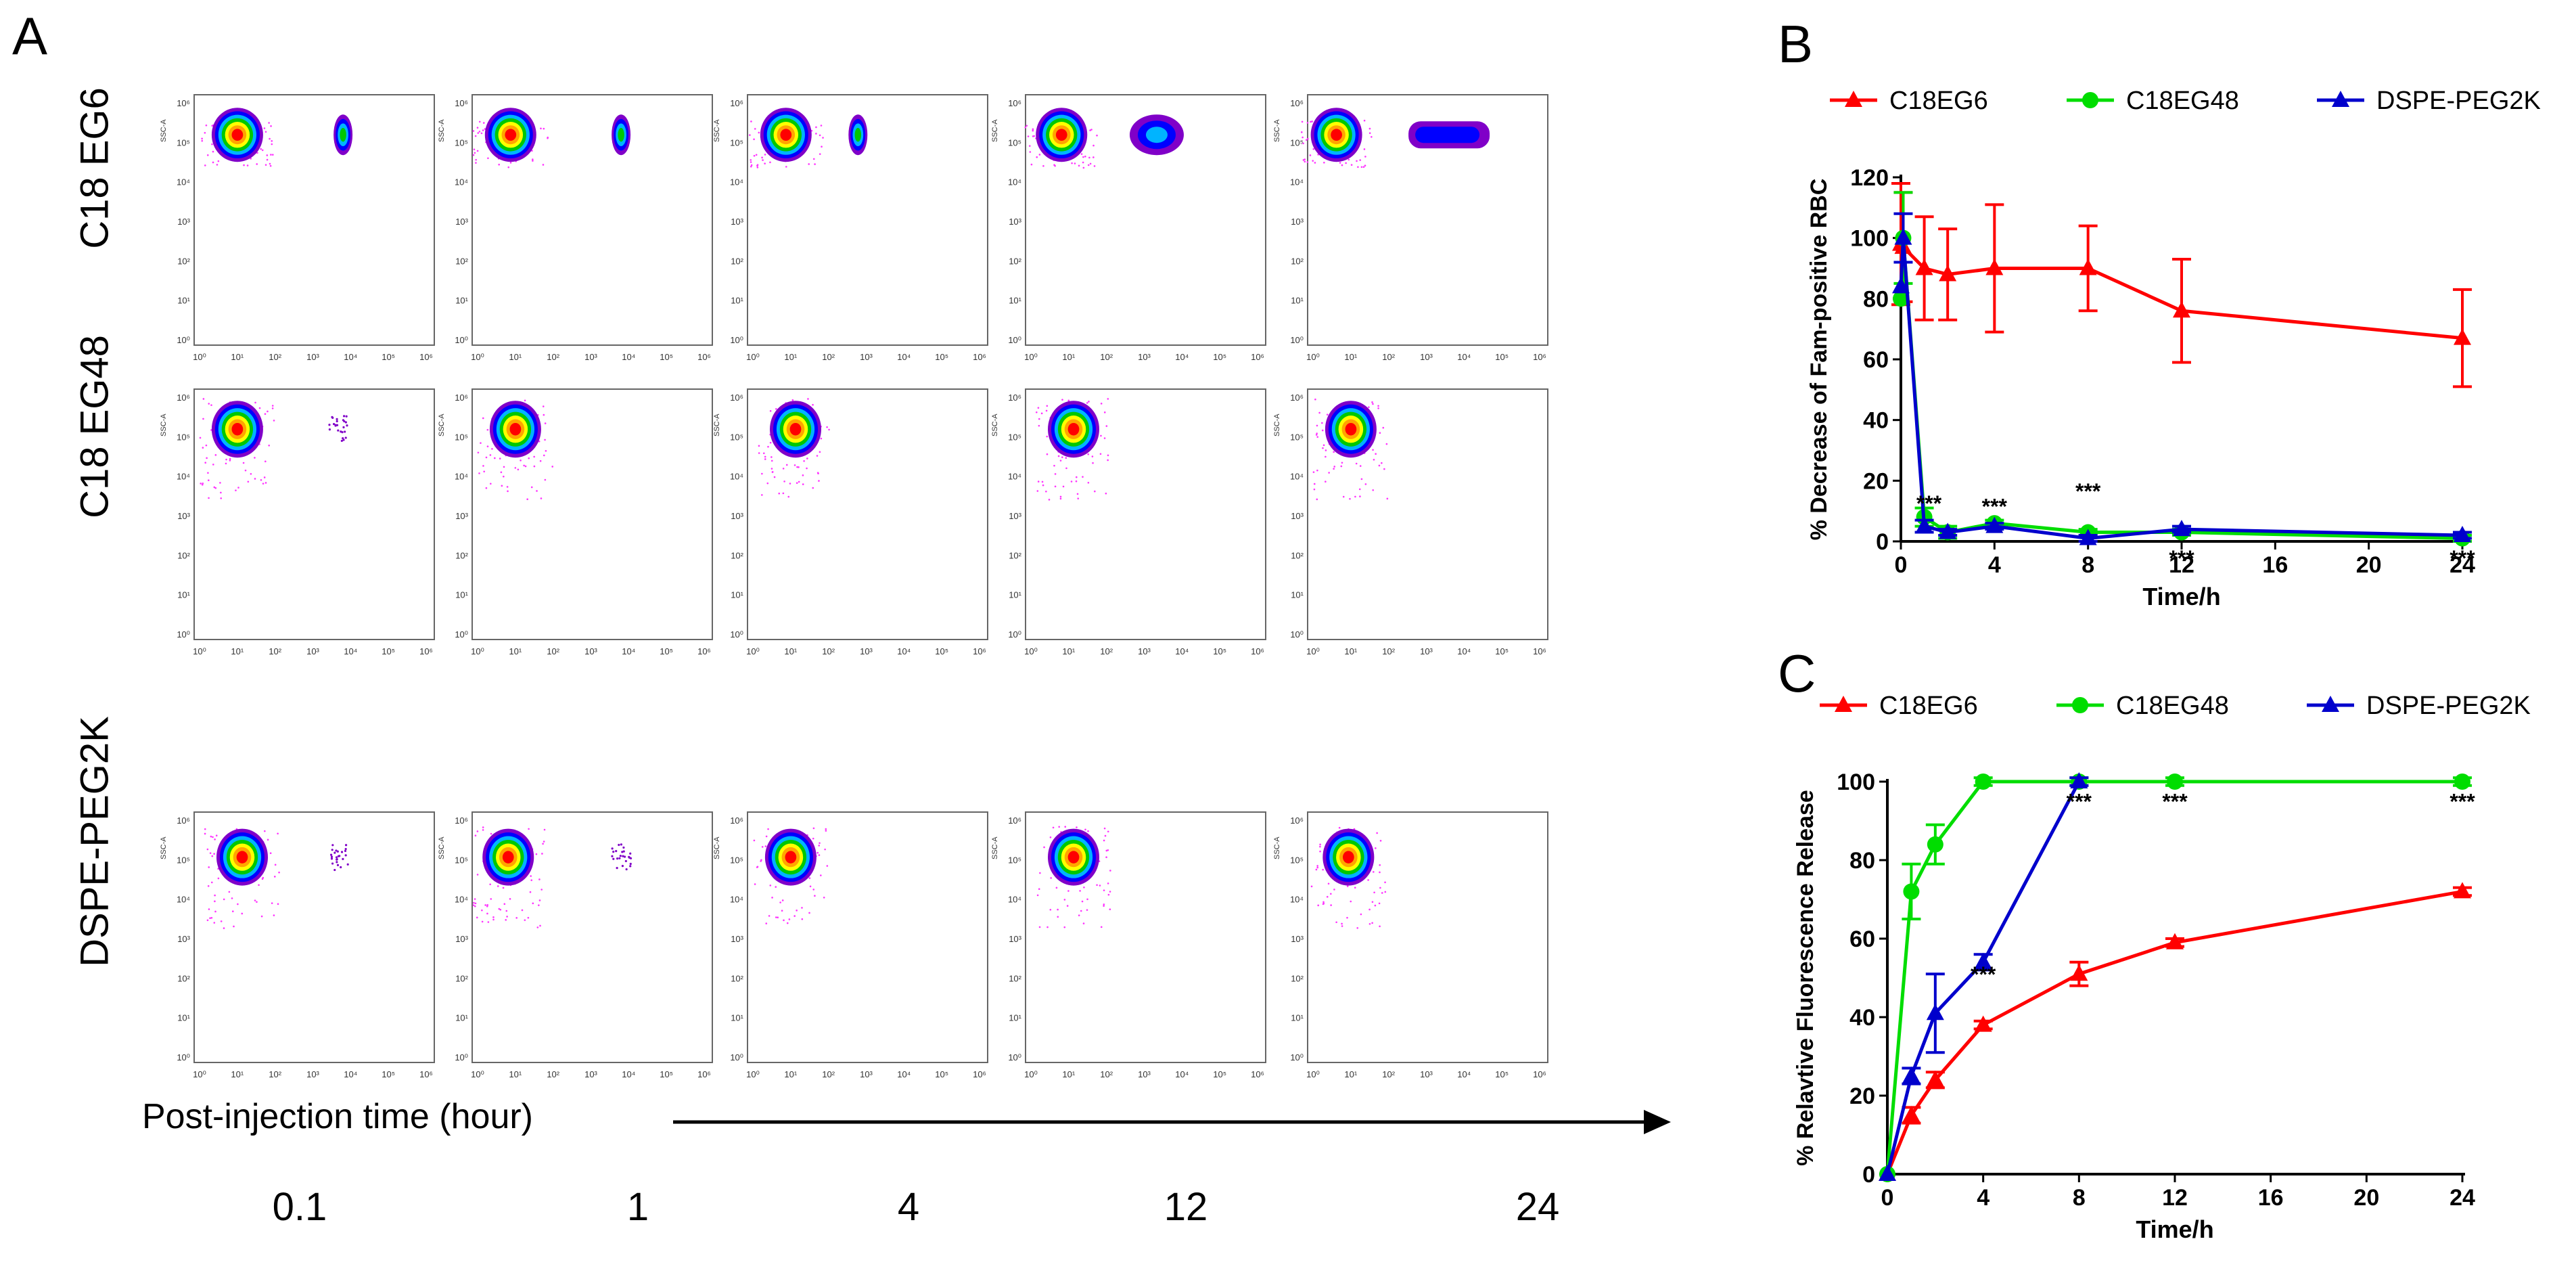  Describe the element at coordinates (2181, 558) in the screenshot. I see `significance-annotation: ***` at that location.